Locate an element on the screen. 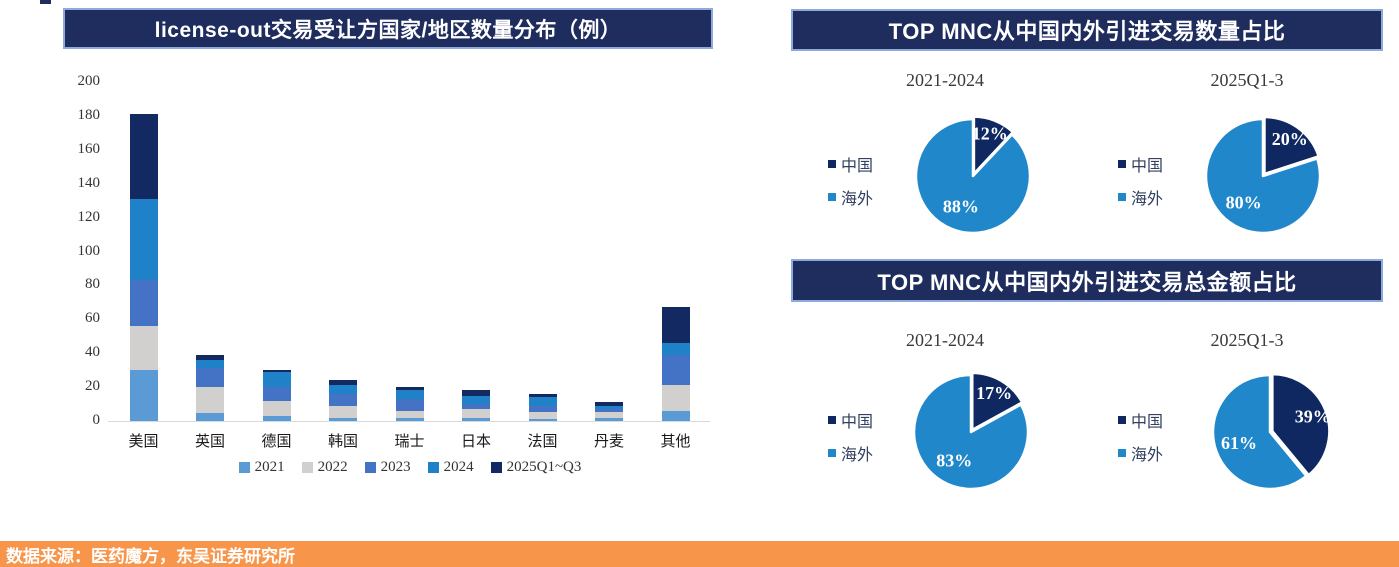  bar-chart-title: license-out交易受让方国家/地区数量分布（例） is located at coordinates (388, 28).